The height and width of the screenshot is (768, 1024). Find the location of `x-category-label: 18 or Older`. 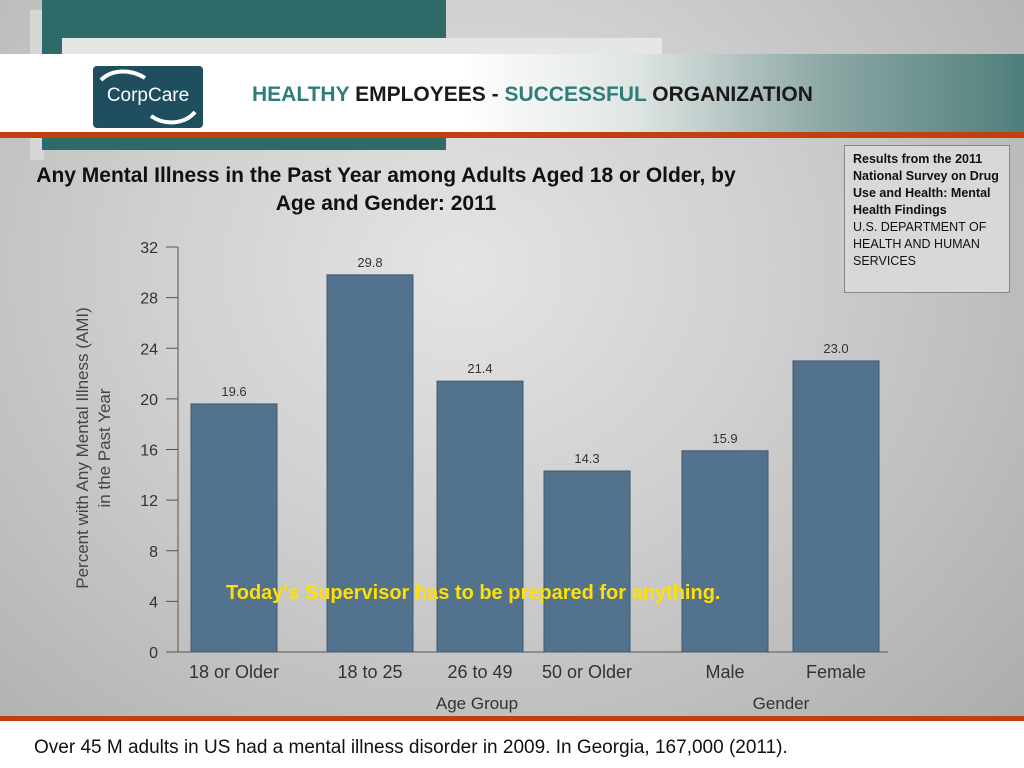

x-category-label: 18 or Older is located at coordinates (234, 672).